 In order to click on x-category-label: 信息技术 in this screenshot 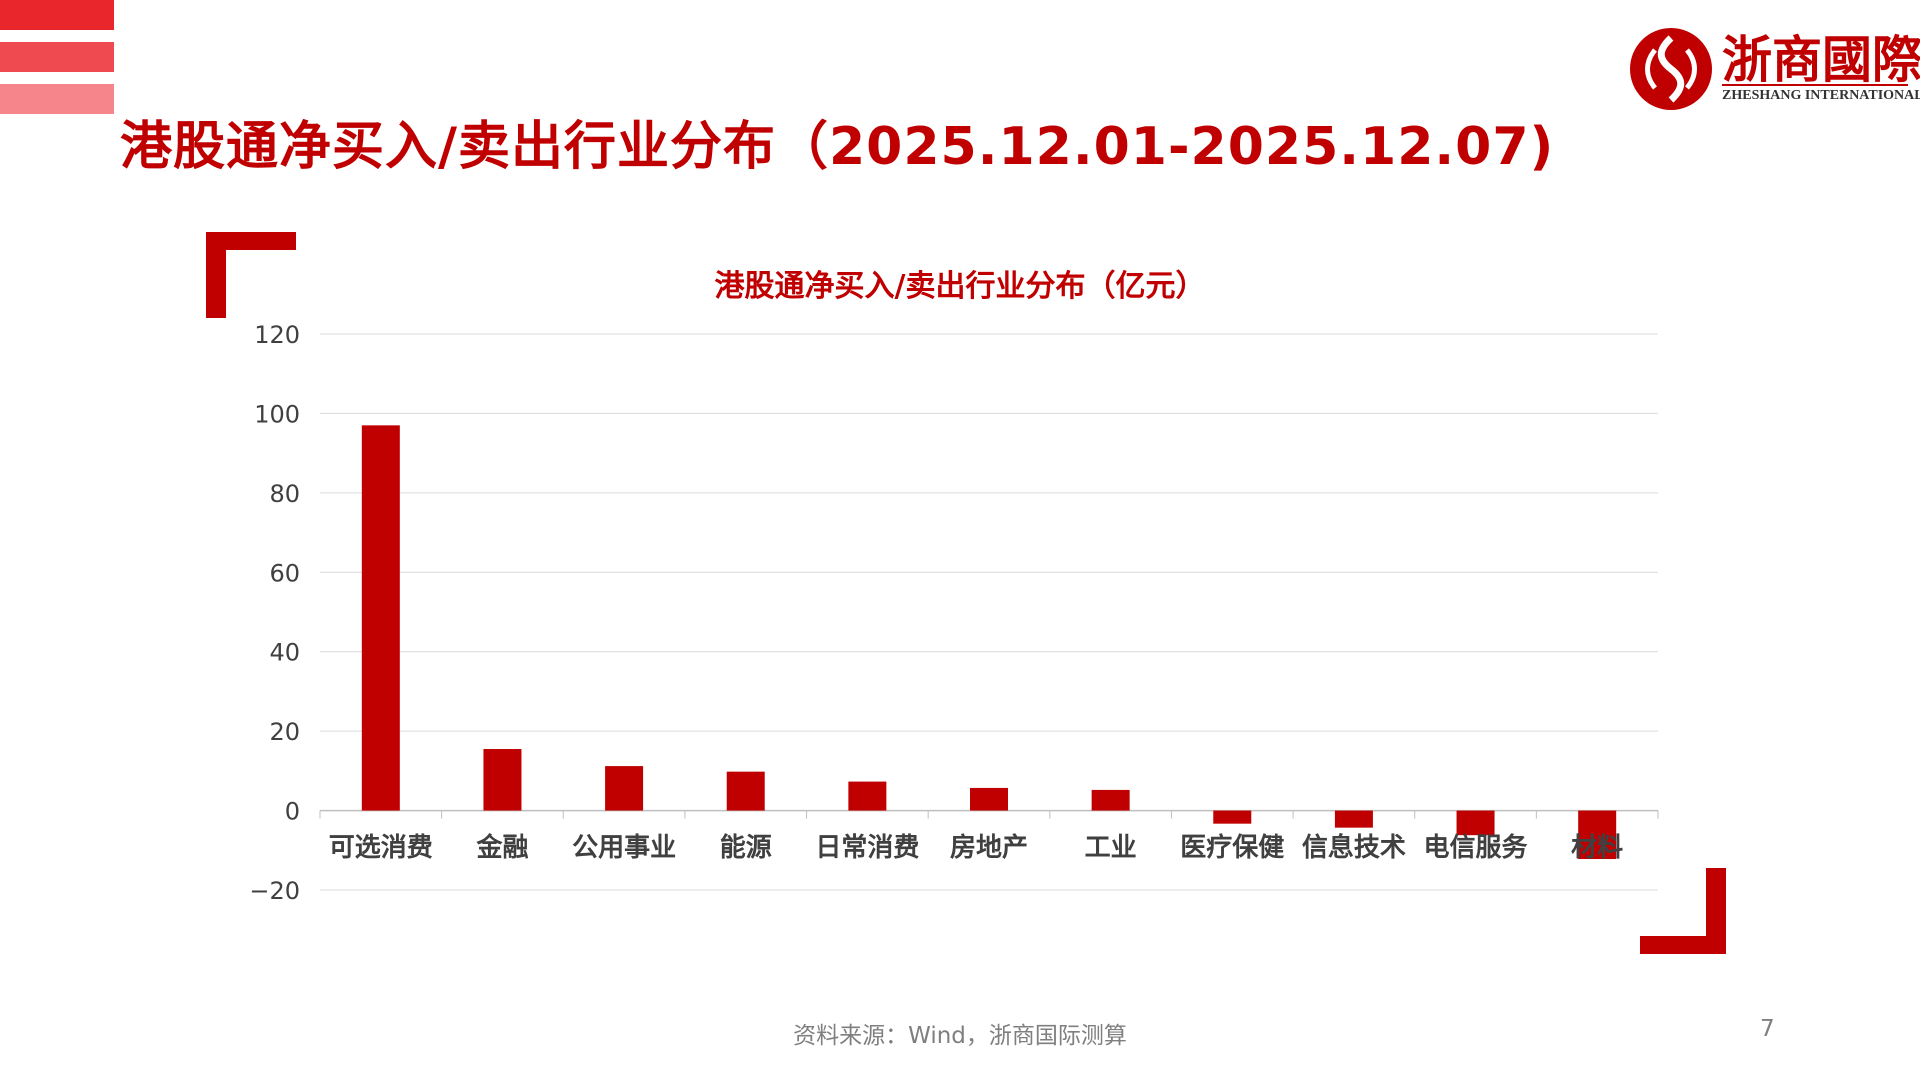, I will do `click(1354, 847)`.